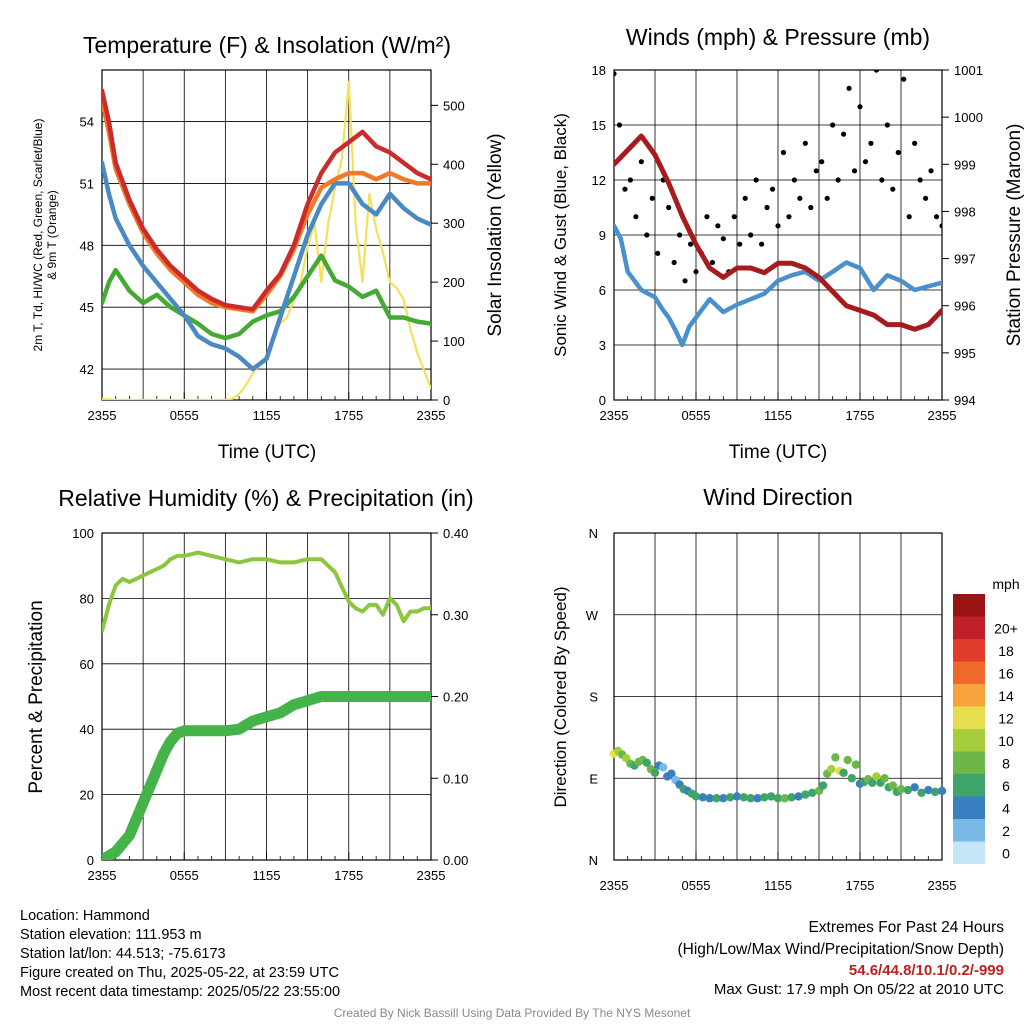 This screenshot has width=1024, height=1024. Describe the element at coordinates (599, 125) in the screenshot. I see `wind-ytick-left-label: 15` at that location.